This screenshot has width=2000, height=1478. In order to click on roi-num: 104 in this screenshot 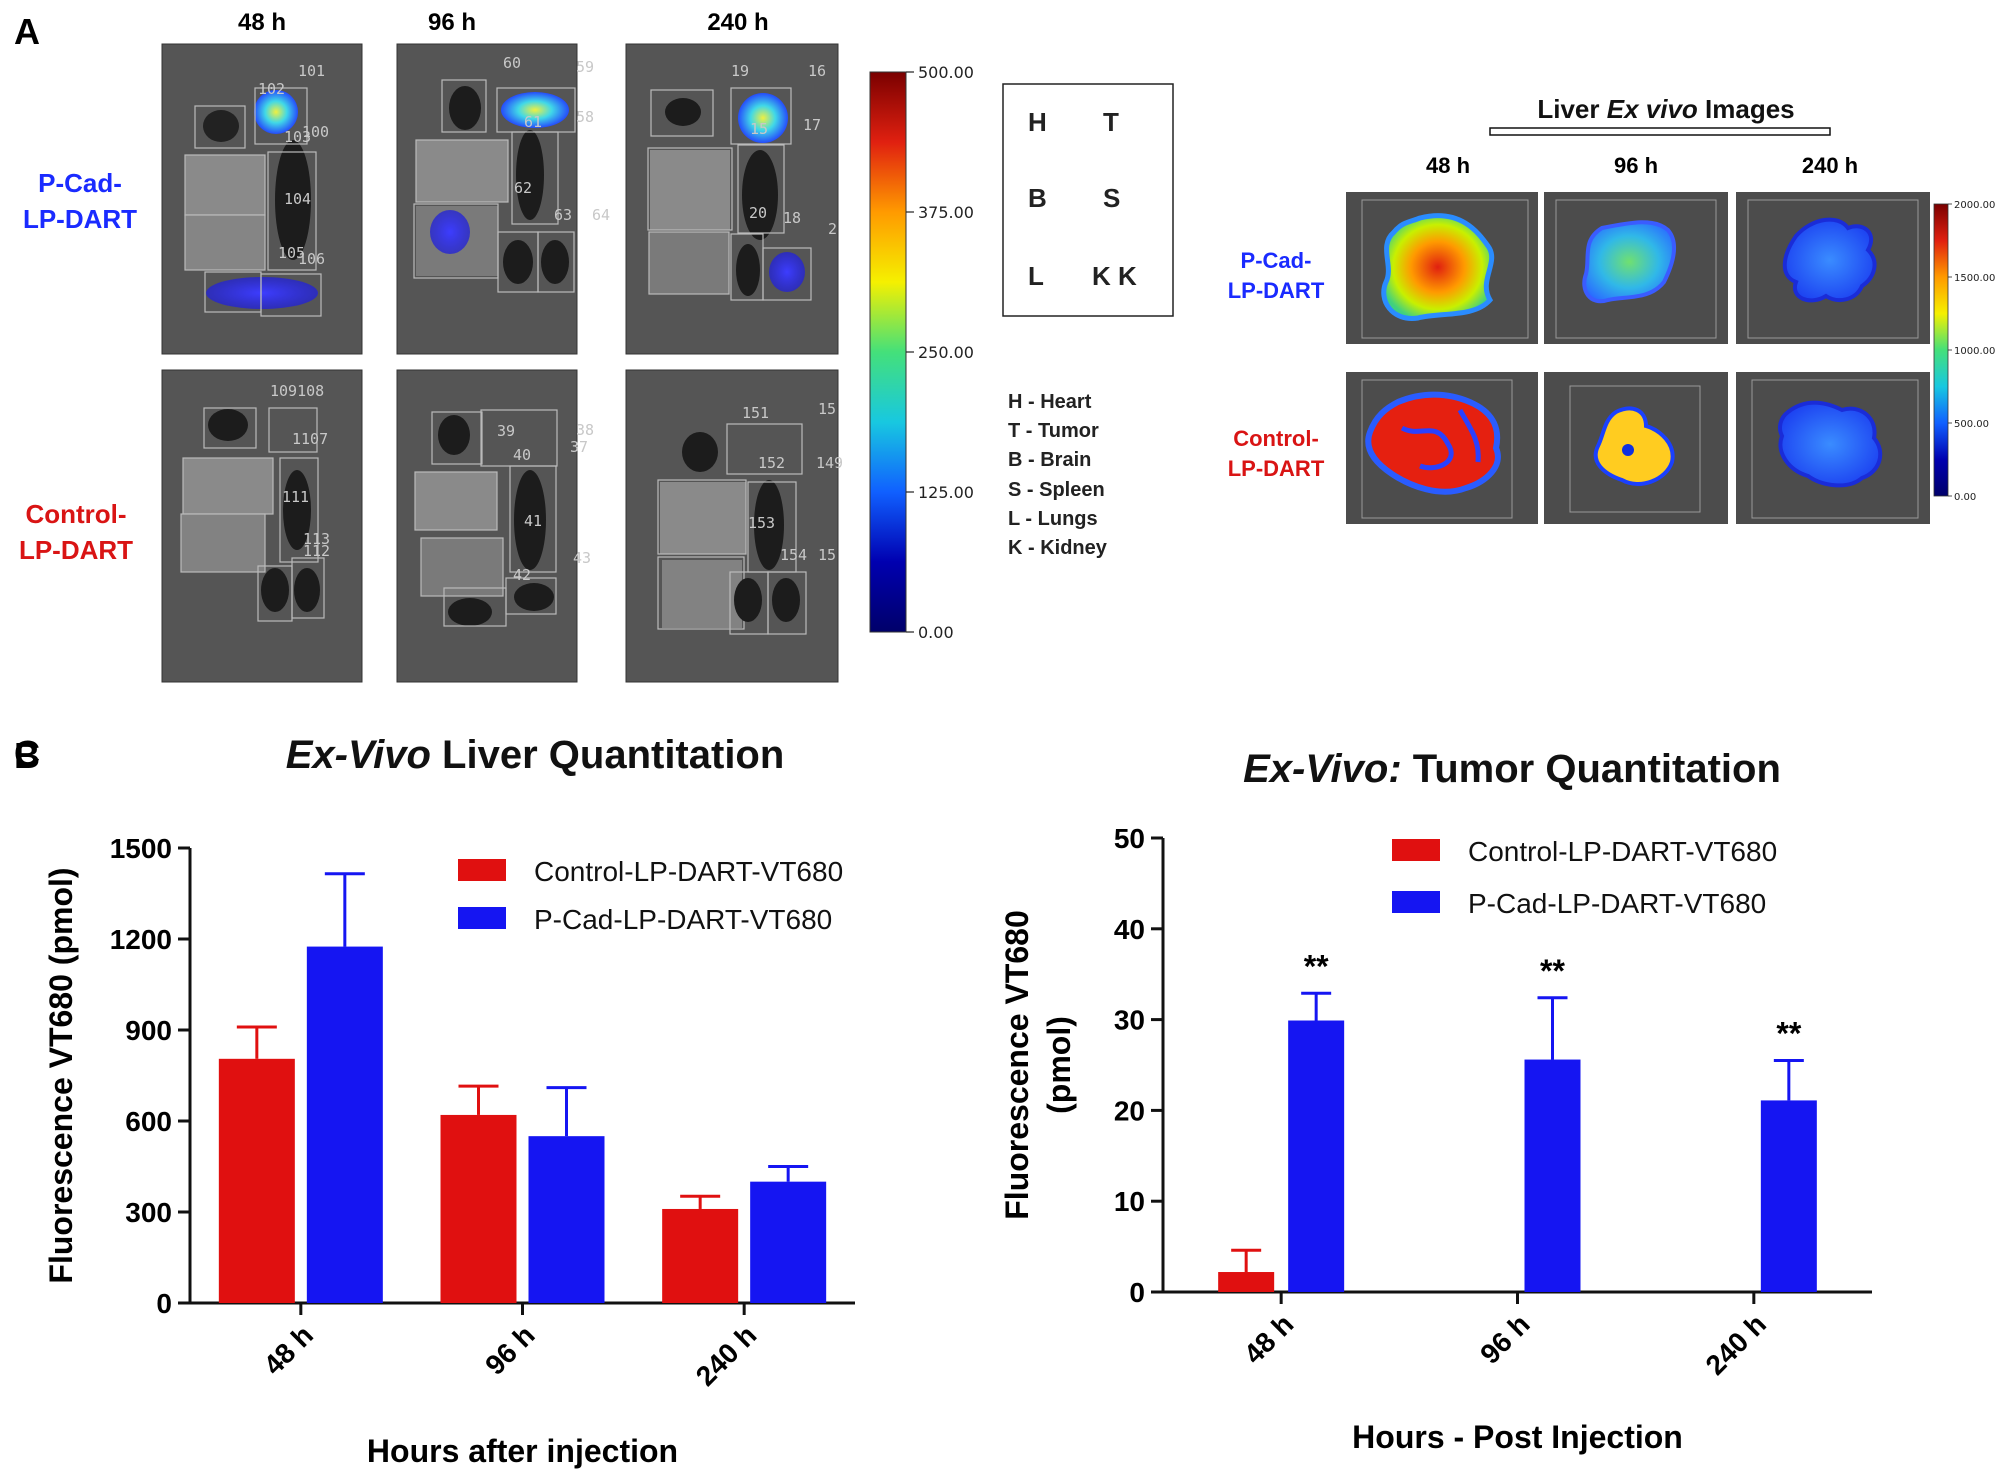, I will do `click(297, 199)`.